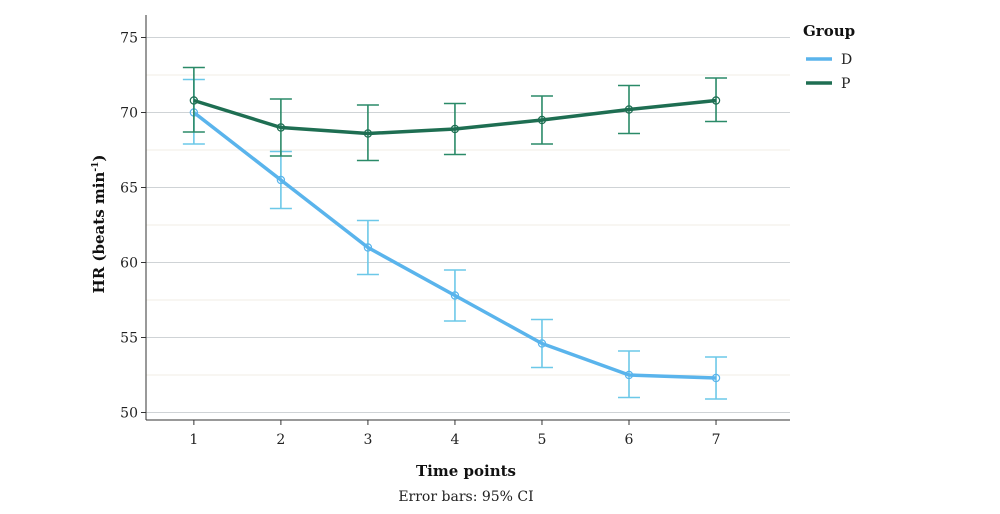 Image resolution: width=1000 pixels, height=514 pixels. I want to click on y-tick-label: 55, so click(129, 339).